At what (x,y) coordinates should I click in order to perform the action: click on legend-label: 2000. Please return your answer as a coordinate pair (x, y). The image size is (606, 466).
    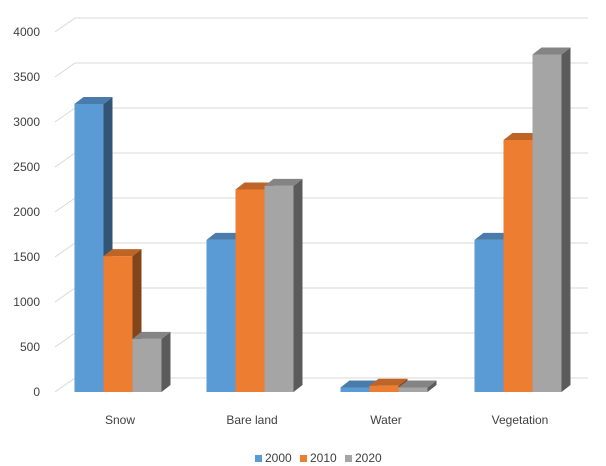
    Looking at the image, I should click on (278, 458).